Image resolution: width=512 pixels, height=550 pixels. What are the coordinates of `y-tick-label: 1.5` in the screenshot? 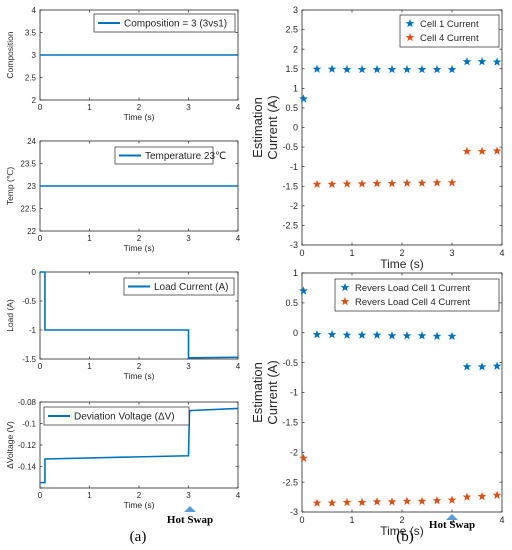 It's located at (291, 69).